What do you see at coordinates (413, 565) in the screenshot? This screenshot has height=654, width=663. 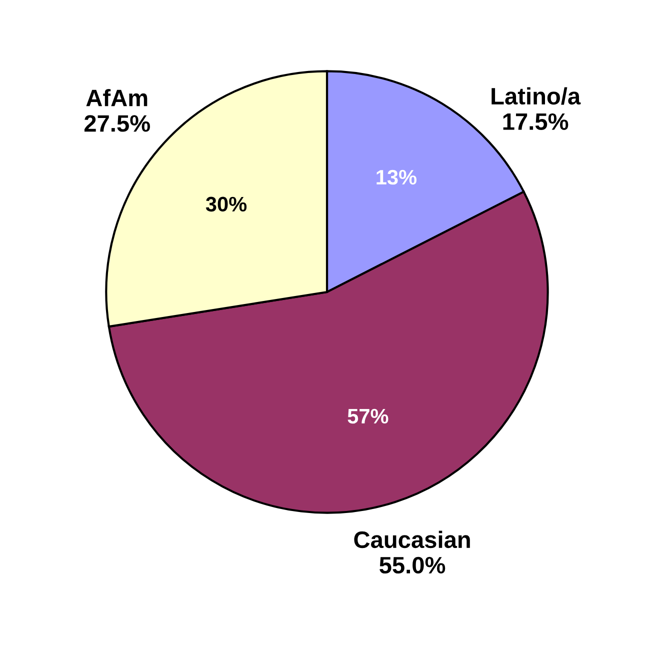 I see `data-label: 55.0%` at bounding box center [413, 565].